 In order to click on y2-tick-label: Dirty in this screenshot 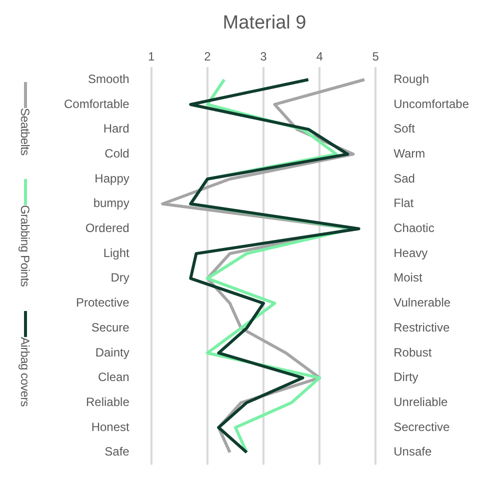, I will do `click(406, 377)`.